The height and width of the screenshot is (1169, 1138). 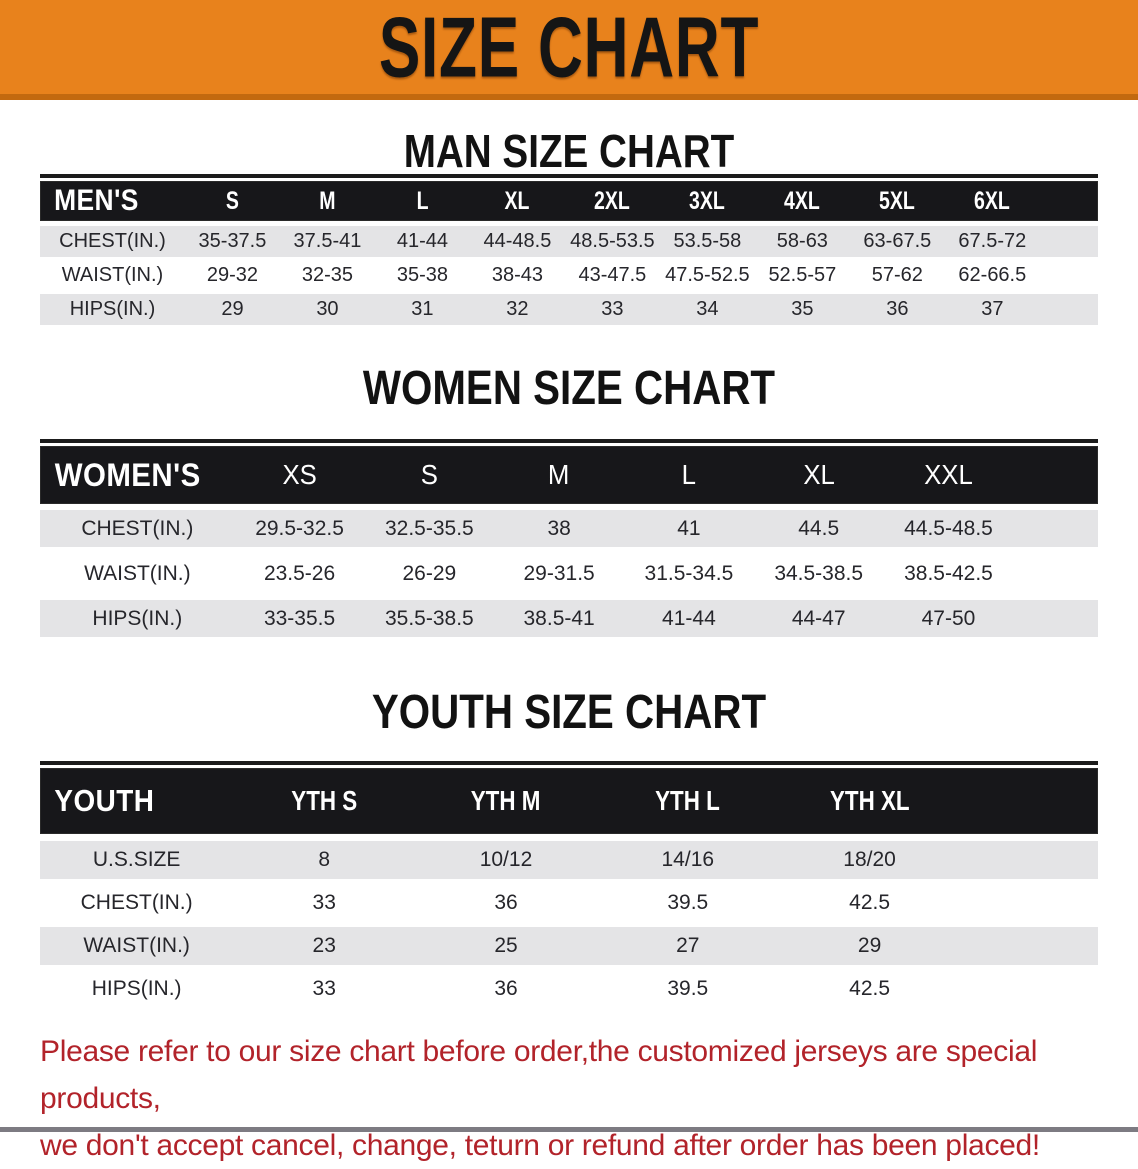 I want to click on size-value-cell: 62-66.5, so click(x=992, y=275).